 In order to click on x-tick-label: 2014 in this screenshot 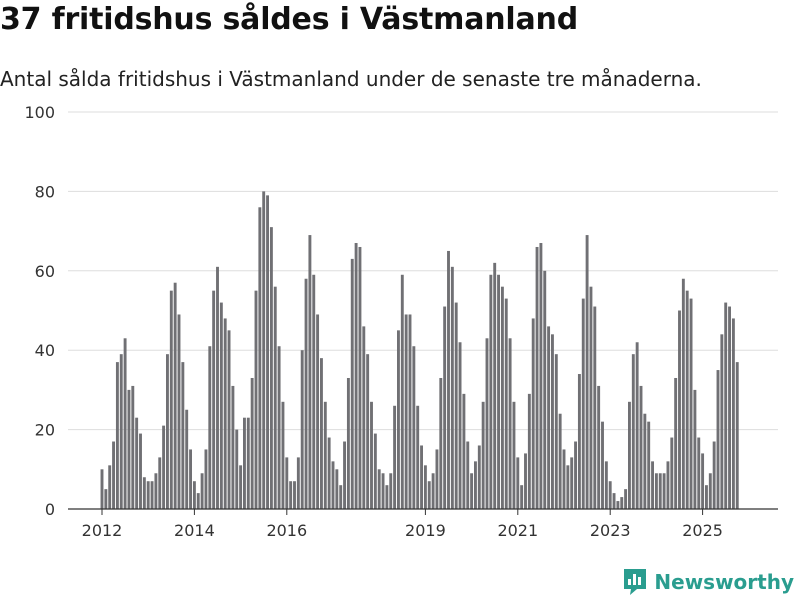, I will do `click(194, 530)`.